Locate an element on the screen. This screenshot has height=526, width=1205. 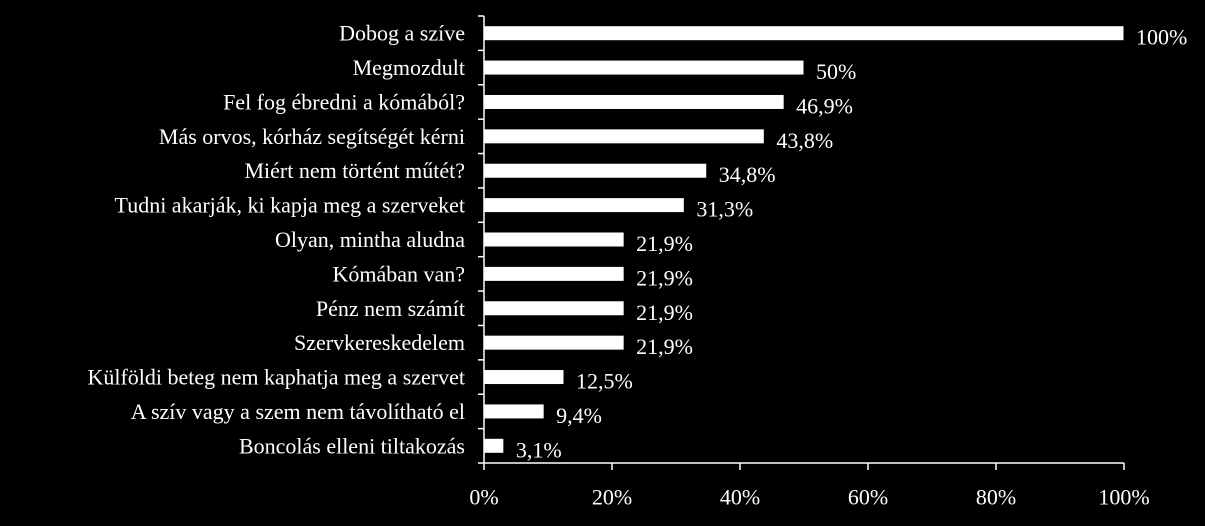
category-label: Pénz nem számít is located at coordinates (390, 308).